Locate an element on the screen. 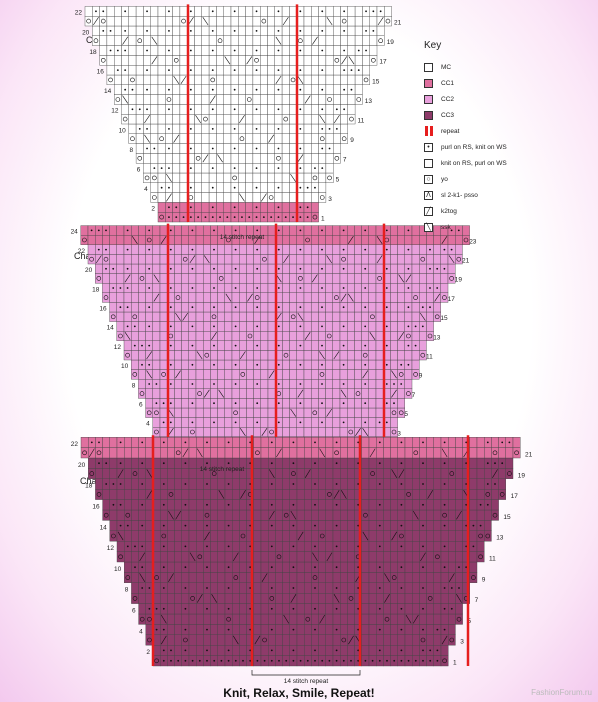 This screenshot has height=702, width=598. key-label: purl on RS, knit on WS is located at coordinates (474, 147).